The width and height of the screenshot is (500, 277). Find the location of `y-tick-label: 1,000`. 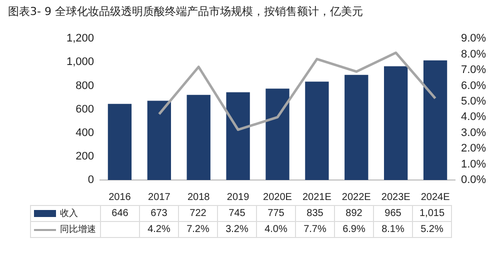

y-tick-label: 1,000 is located at coordinates (80, 62).